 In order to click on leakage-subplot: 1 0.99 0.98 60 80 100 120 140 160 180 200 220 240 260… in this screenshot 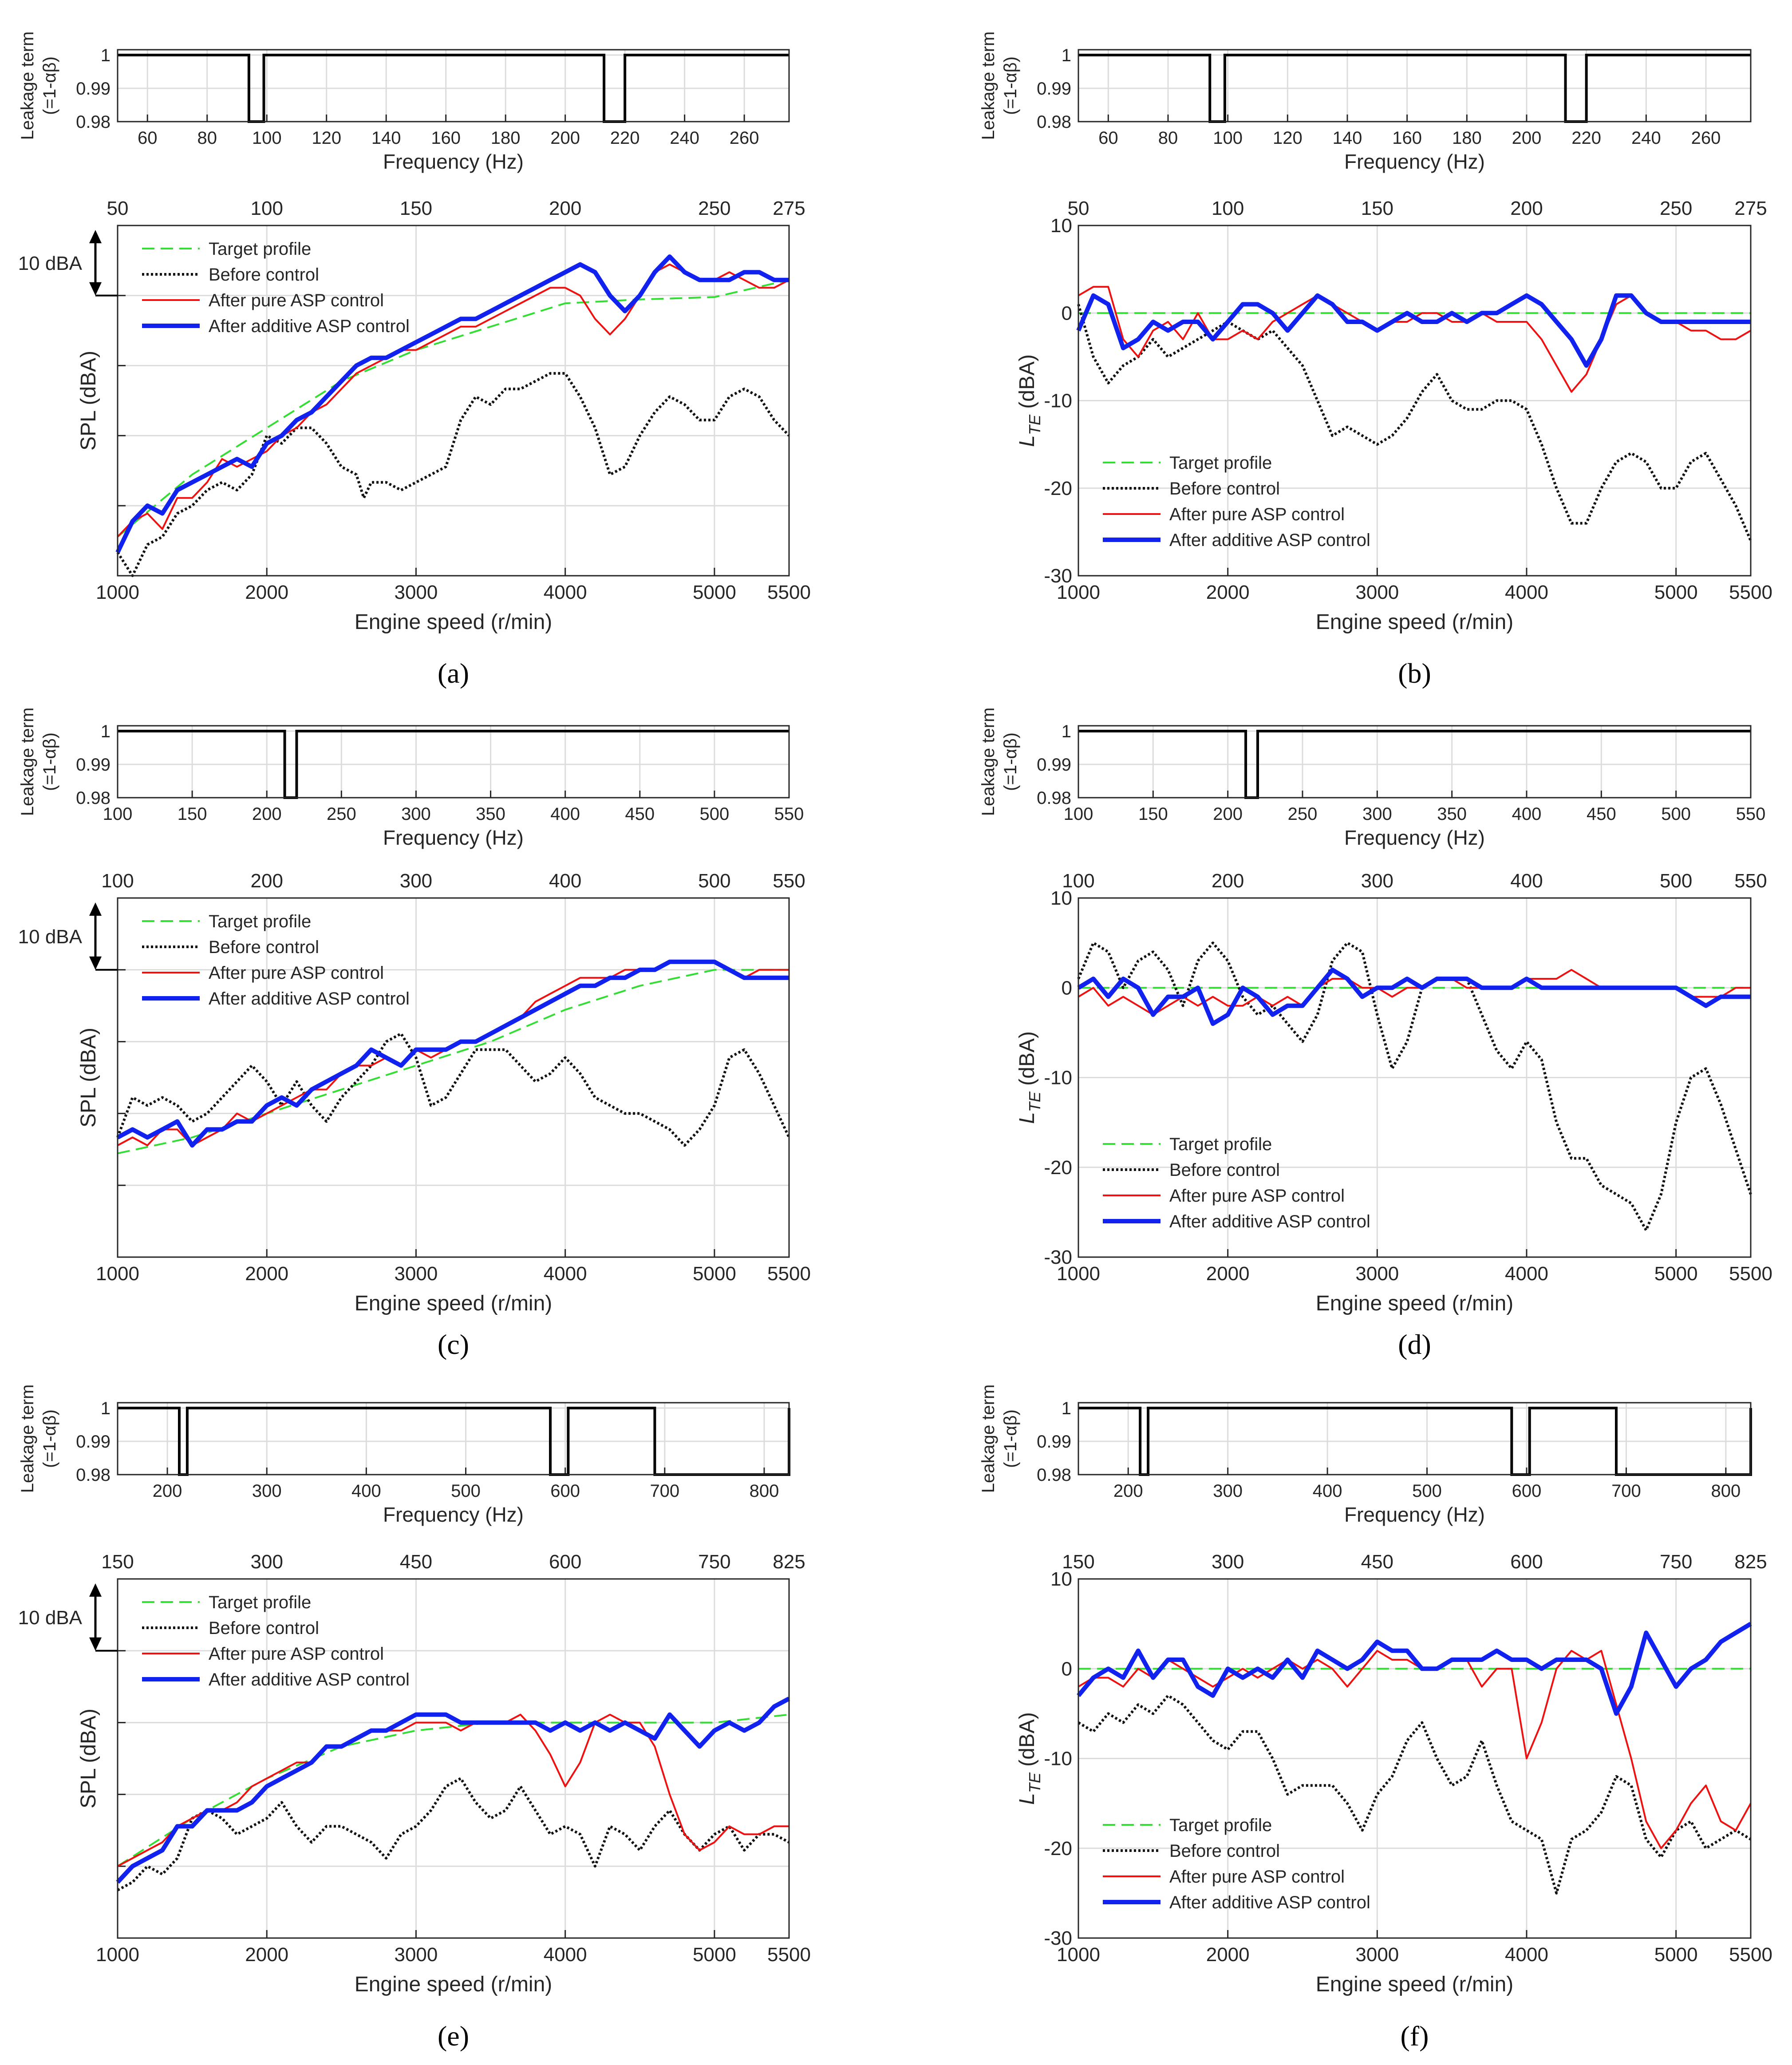, I will do `click(404, 102)`.